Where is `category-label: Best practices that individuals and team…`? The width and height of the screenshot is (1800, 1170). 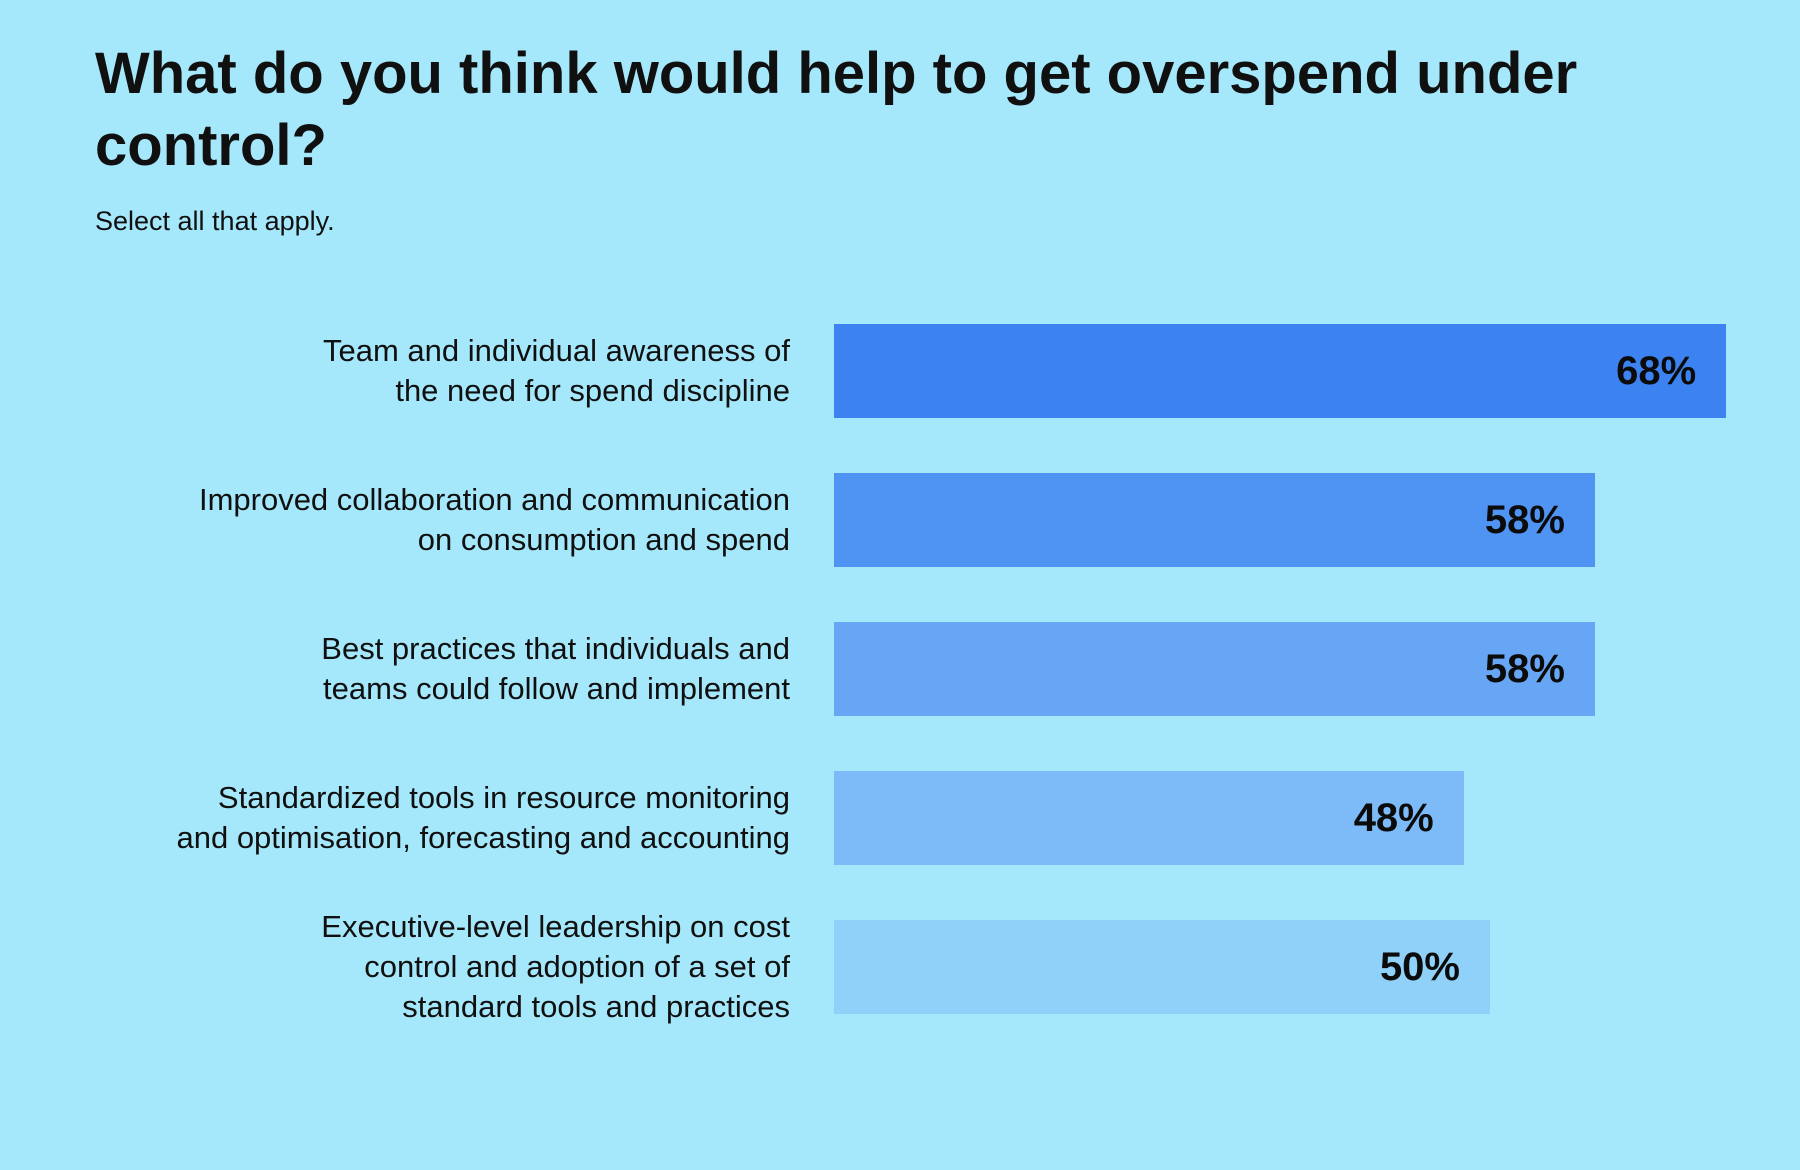 category-label: Best practices that individuals and team… is located at coordinates (555, 669).